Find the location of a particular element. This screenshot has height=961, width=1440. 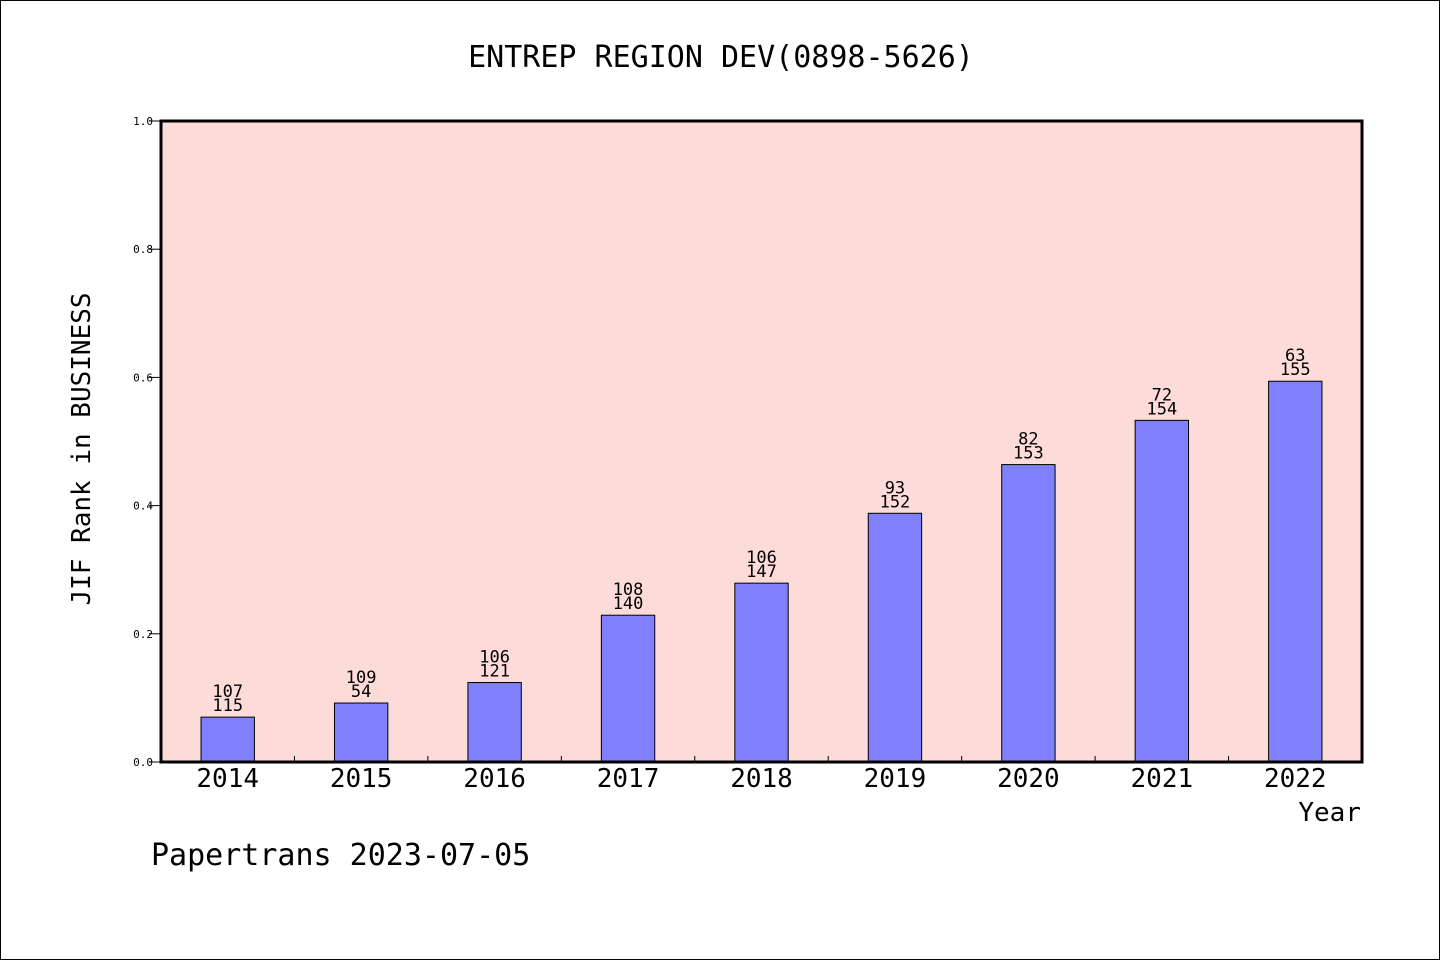

rank-label-2021: 72 is located at coordinates (1162, 395).